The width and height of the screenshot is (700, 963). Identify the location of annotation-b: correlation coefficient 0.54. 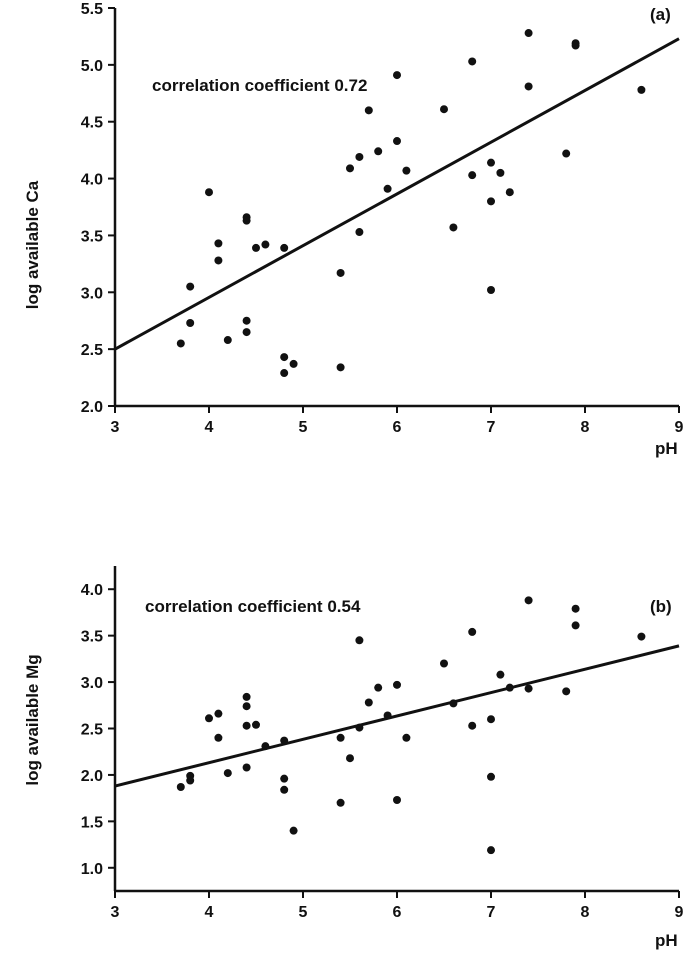
(253, 606).